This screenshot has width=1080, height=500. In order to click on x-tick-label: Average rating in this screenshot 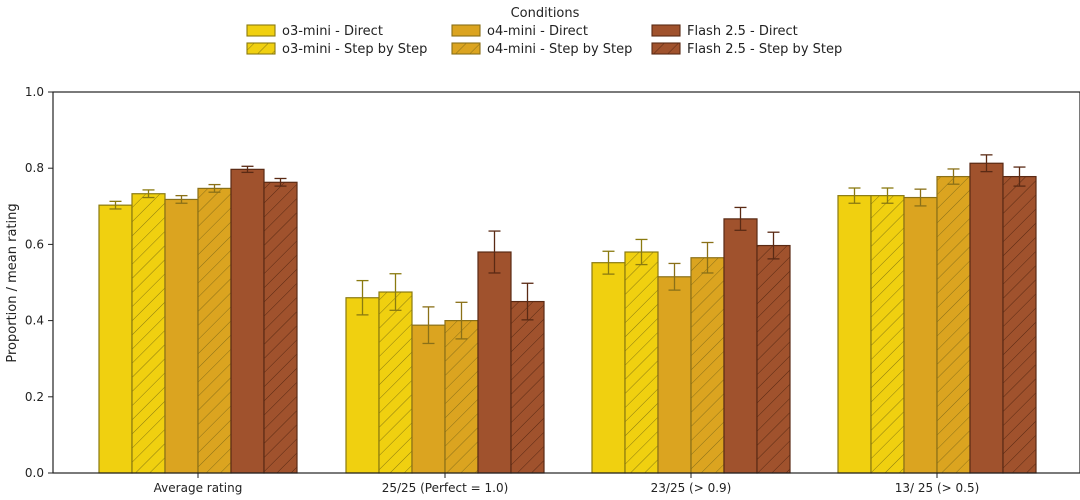, I will do `click(198, 488)`.